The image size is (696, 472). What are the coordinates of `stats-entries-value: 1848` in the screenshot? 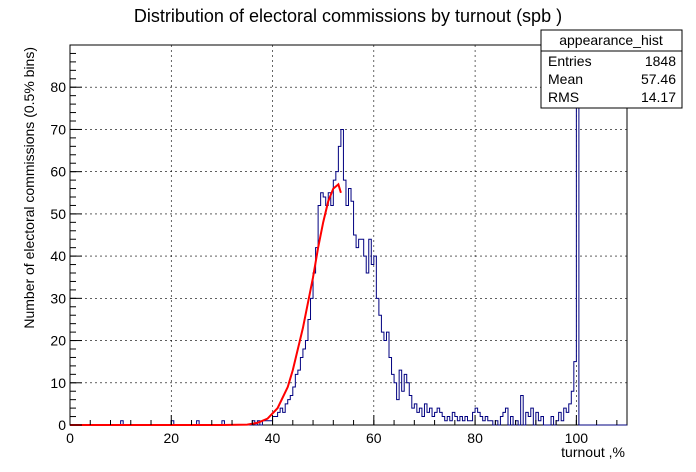 It's located at (660, 61).